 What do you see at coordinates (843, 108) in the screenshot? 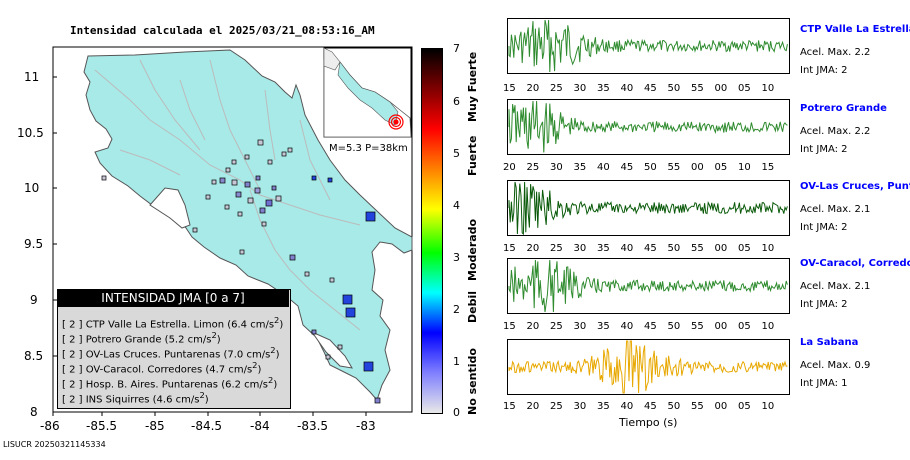
I see `station-name-link: Potrero Grande` at bounding box center [843, 108].